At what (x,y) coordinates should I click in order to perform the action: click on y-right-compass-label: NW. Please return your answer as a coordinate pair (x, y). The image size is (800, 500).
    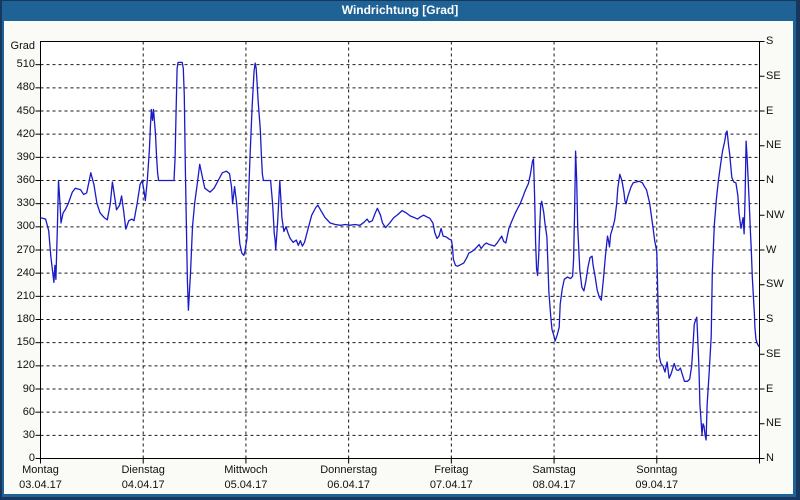
    Looking at the image, I should click on (775, 214).